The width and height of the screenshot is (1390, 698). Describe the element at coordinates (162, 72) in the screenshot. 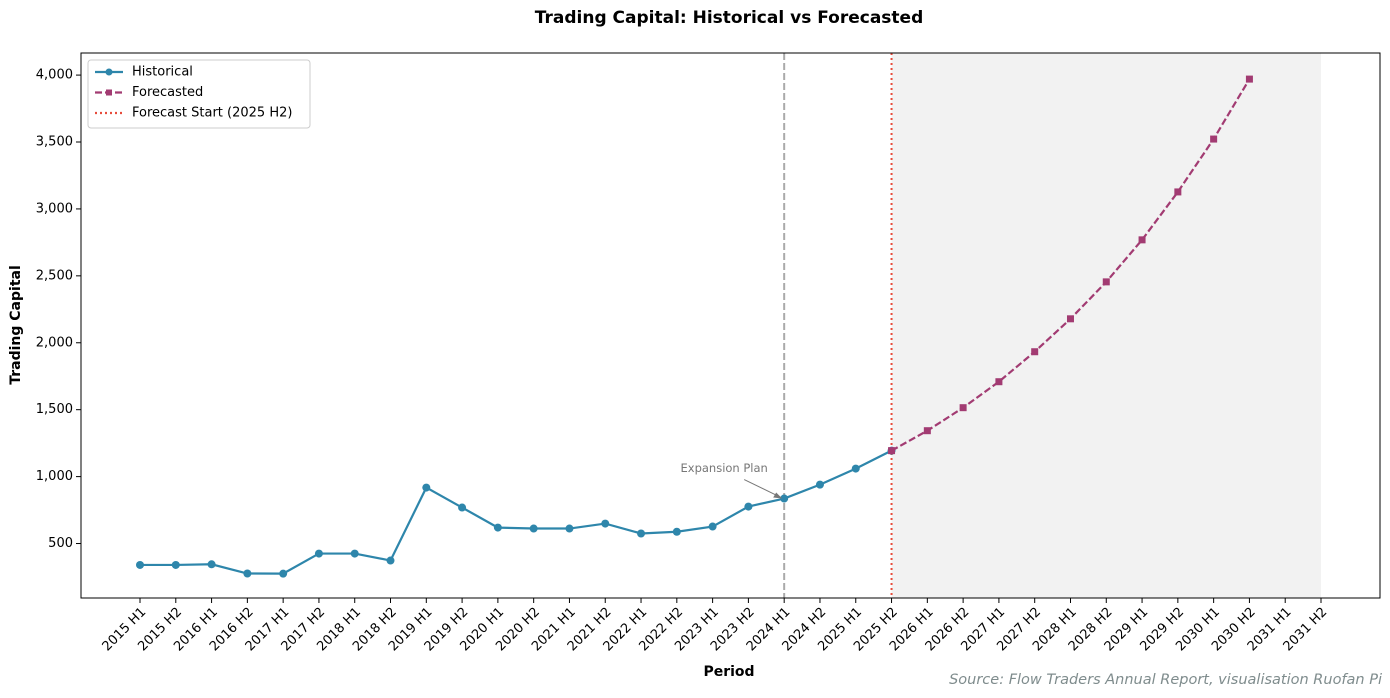

I see `legend-label: Historical` at that location.